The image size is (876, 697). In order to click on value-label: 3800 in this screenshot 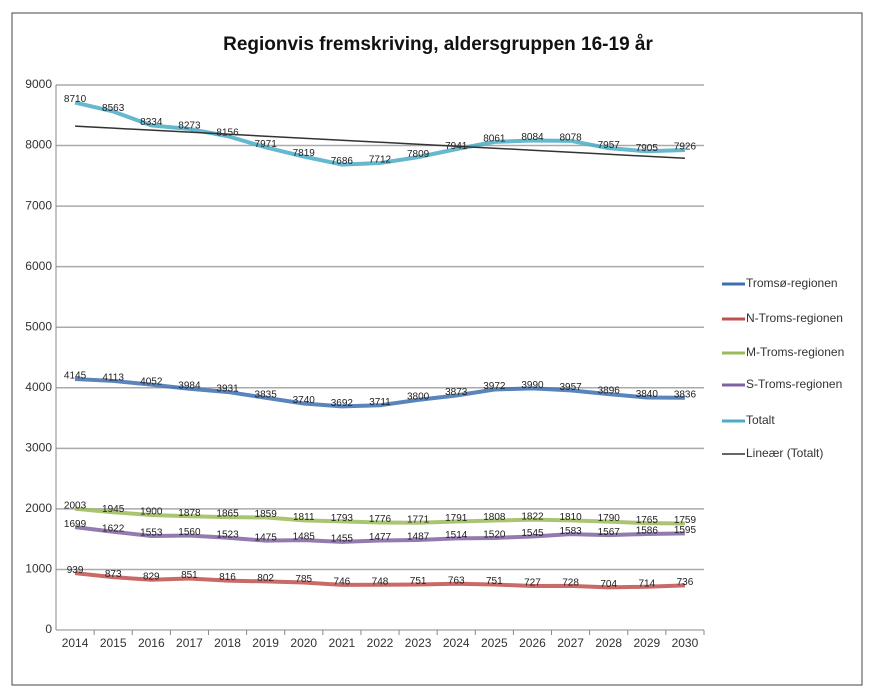, I will do `click(418, 397)`.